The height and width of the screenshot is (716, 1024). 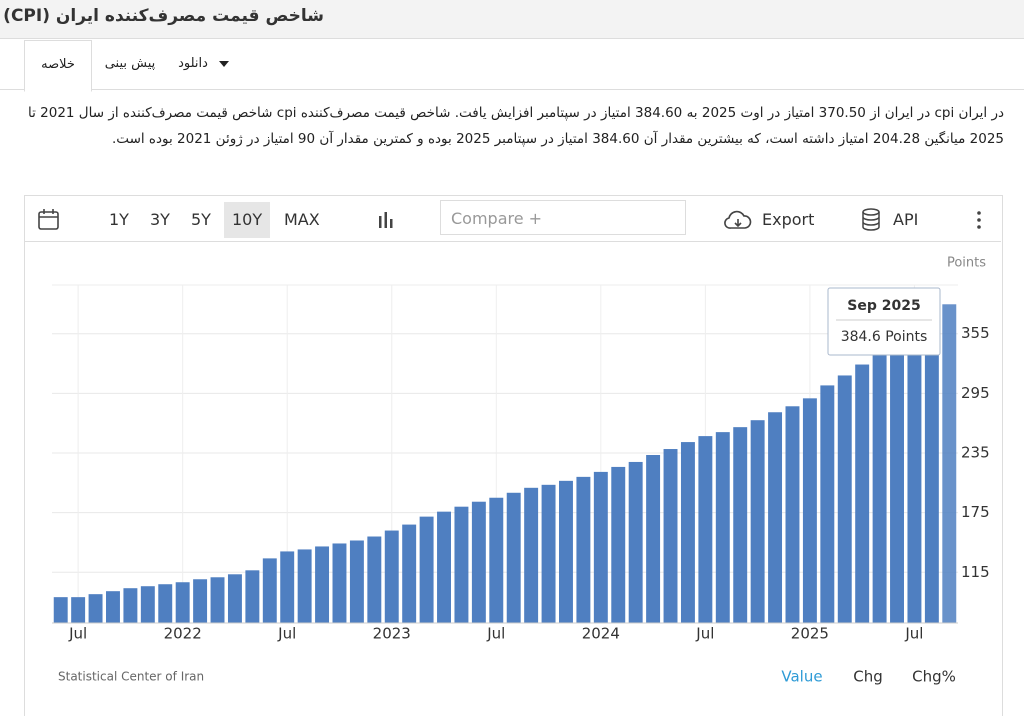 What do you see at coordinates (131, 677) in the screenshot?
I see `source: Statistical Center of Iran` at bounding box center [131, 677].